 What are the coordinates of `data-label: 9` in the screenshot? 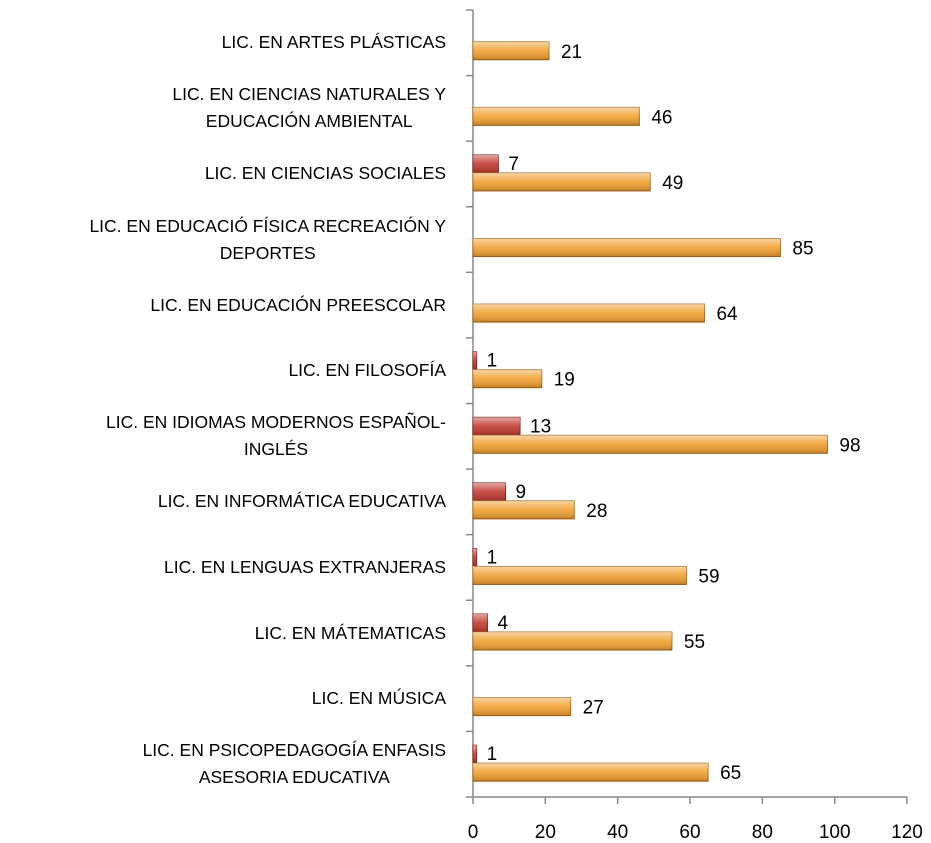 It's located at (521, 492).